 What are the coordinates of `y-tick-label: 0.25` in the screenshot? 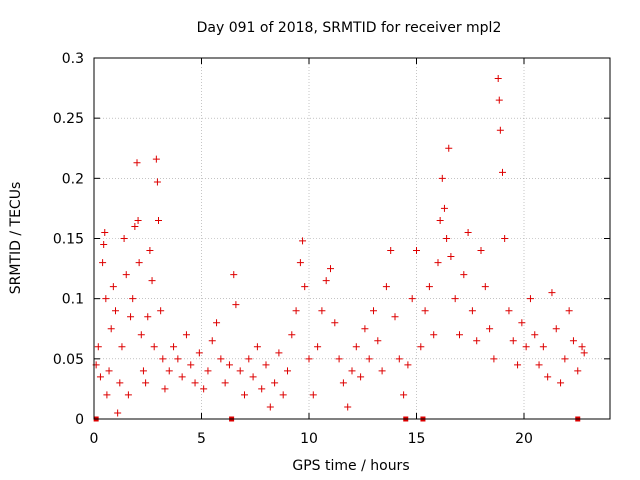 It's located at (68, 119).